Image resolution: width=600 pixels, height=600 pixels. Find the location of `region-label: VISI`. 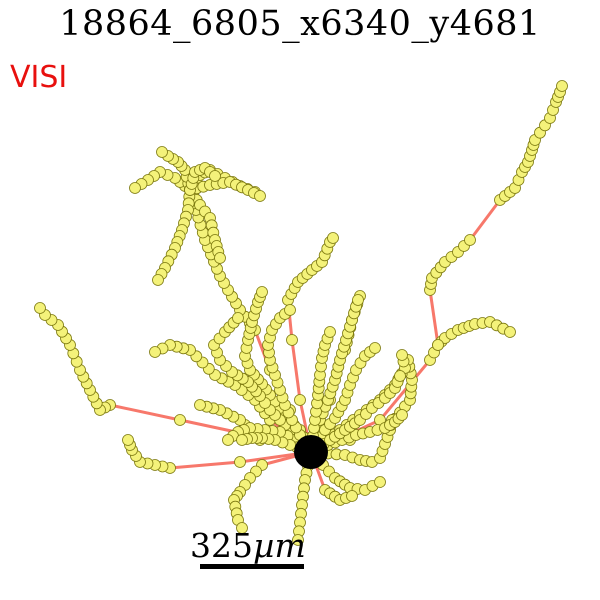

region-label: VISI is located at coordinates (39, 77).